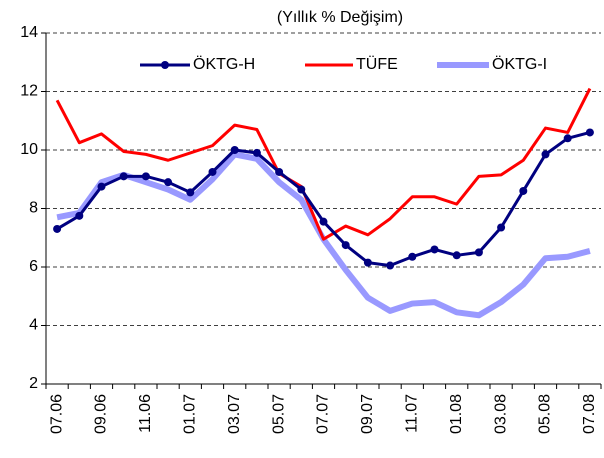 This screenshot has height=458, width=604. I want to click on legend-label: ÖKTG-I, so click(519, 64).